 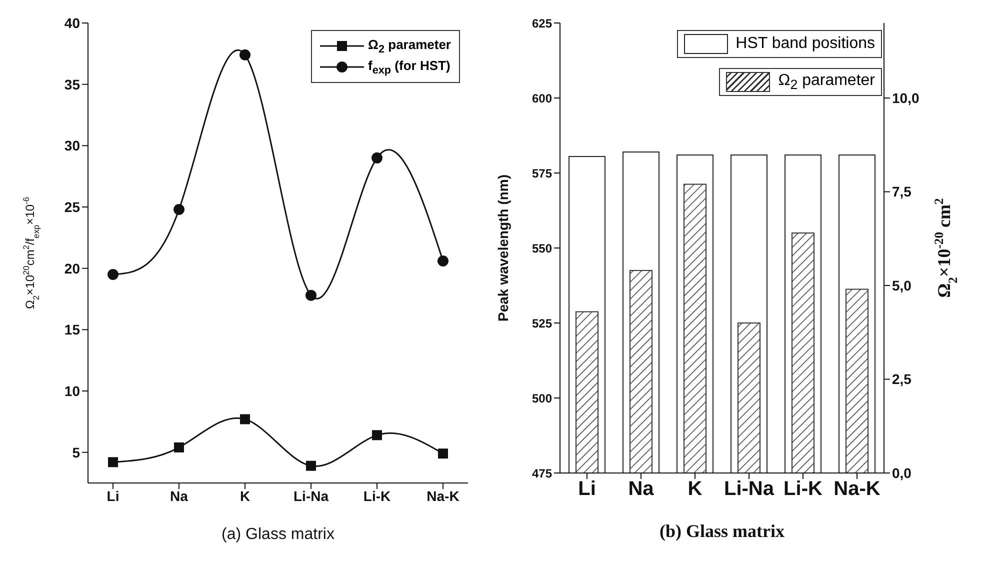 What do you see at coordinates (72, 206) in the screenshot?
I see `y-tick-label: 25` at bounding box center [72, 206].